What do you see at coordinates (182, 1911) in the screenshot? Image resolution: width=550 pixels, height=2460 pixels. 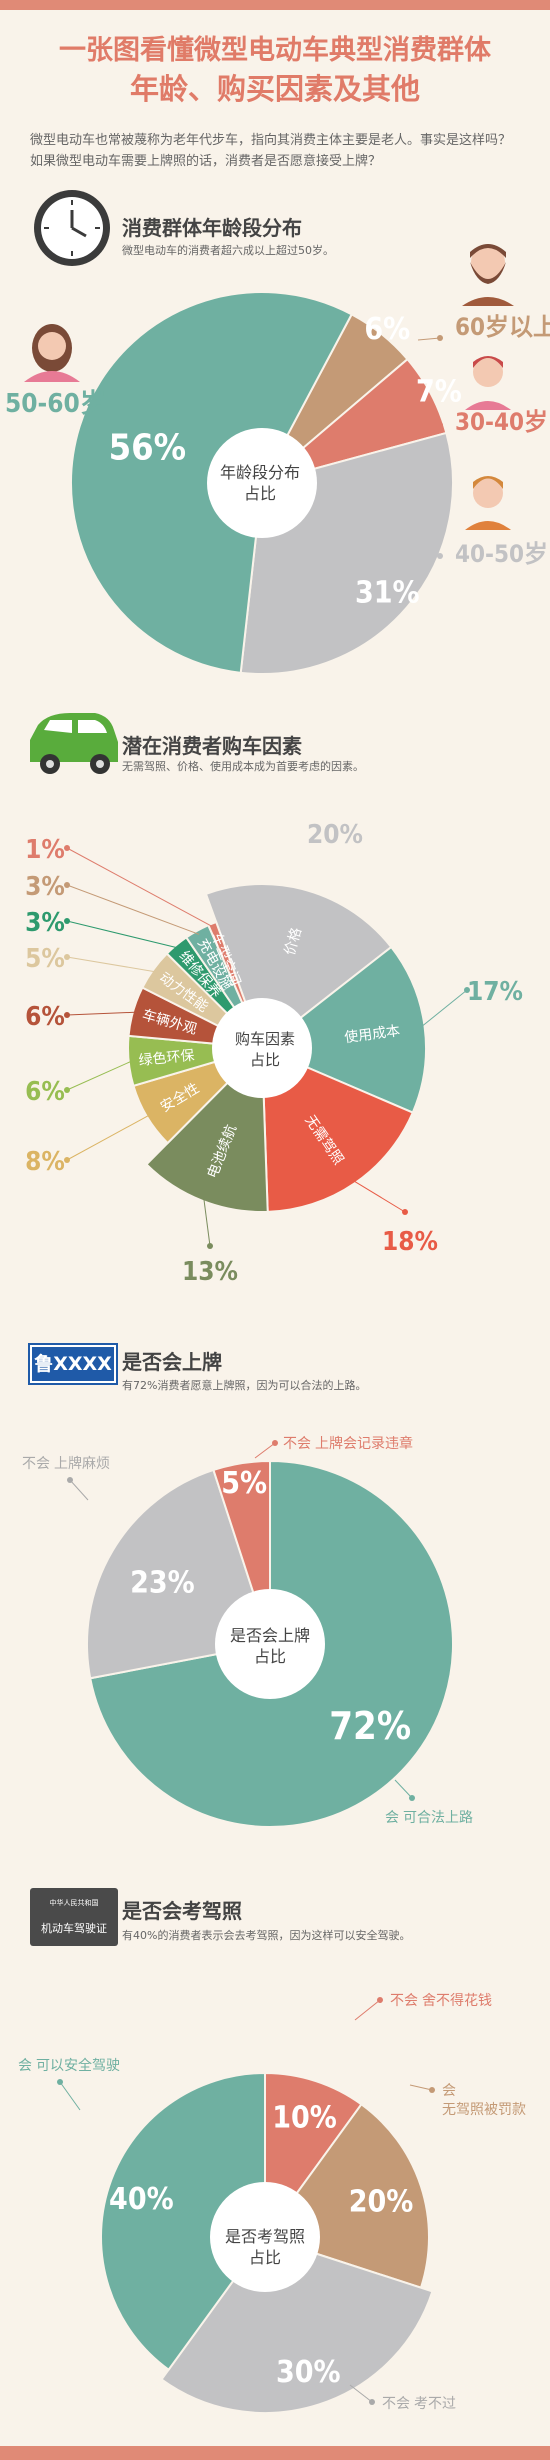 I see `license-section-title: 是否会考驾照` at bounding box center [182, 1911].